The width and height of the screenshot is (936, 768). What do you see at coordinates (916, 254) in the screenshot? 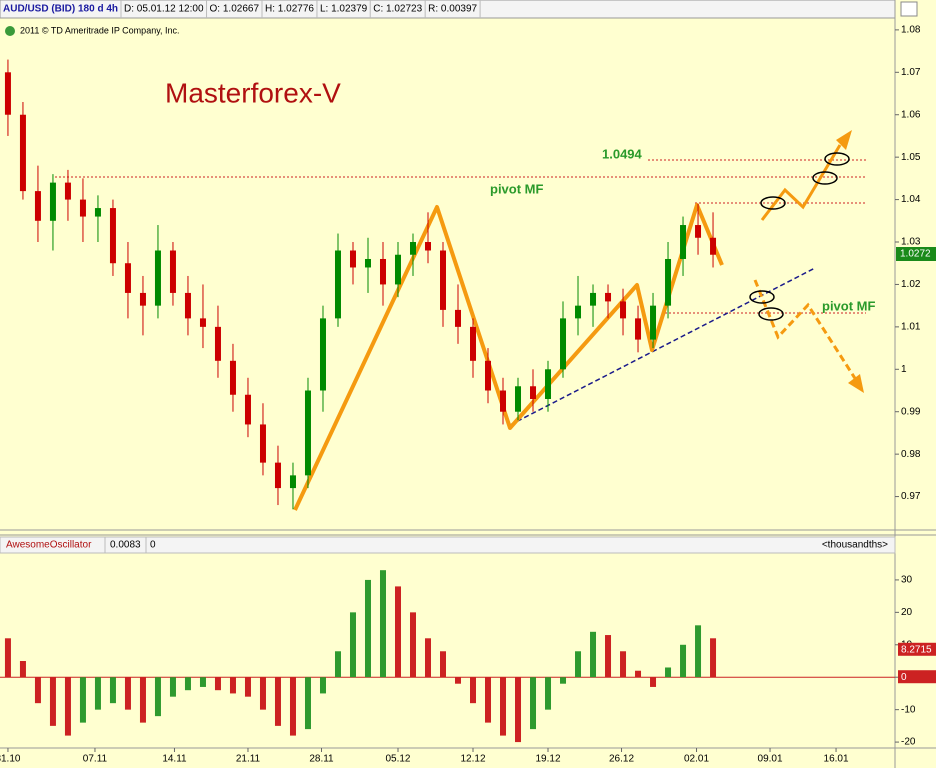
I see `price-tag` at bounding box center [916, 254].